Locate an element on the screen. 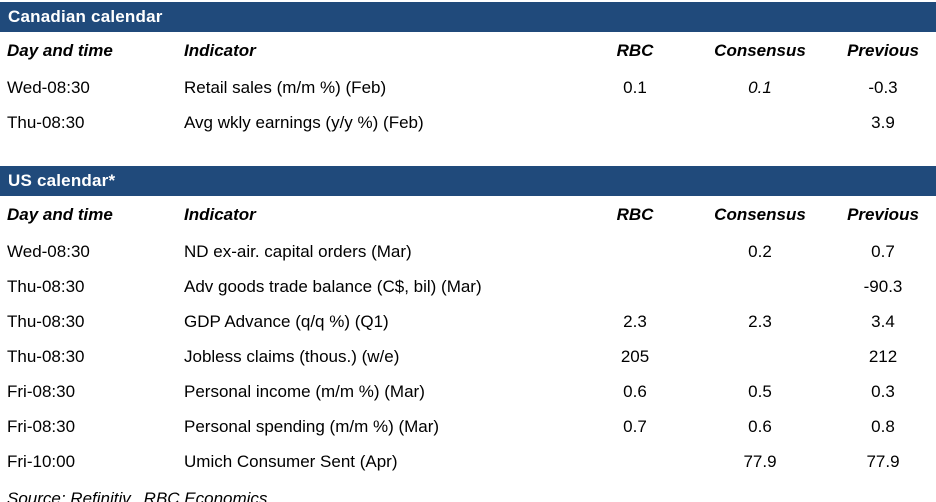 The image size is (936, 502). cell-previous: 0.3 is located at coordinates (883, 391).